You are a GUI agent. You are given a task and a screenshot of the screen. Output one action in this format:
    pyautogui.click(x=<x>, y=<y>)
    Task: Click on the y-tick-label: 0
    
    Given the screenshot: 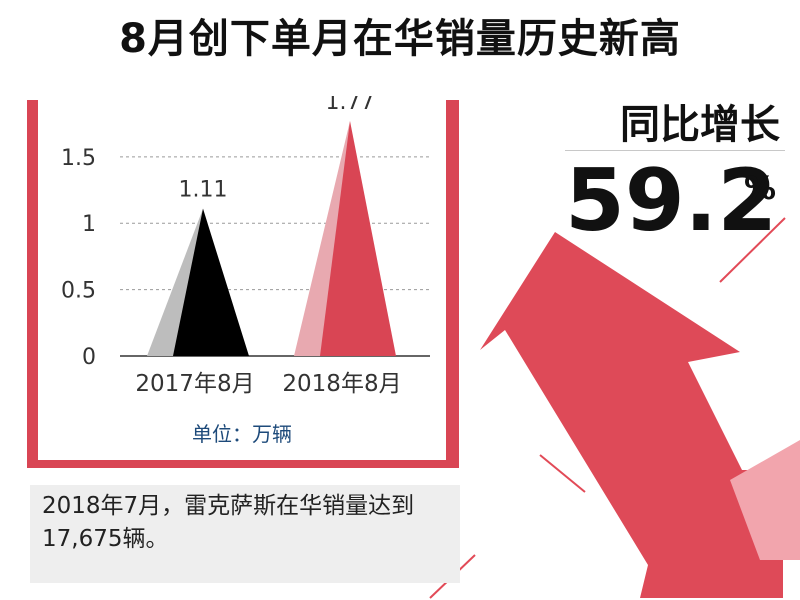 What is the action you would take?
    pyautogui.click(x=89, y=357)
    